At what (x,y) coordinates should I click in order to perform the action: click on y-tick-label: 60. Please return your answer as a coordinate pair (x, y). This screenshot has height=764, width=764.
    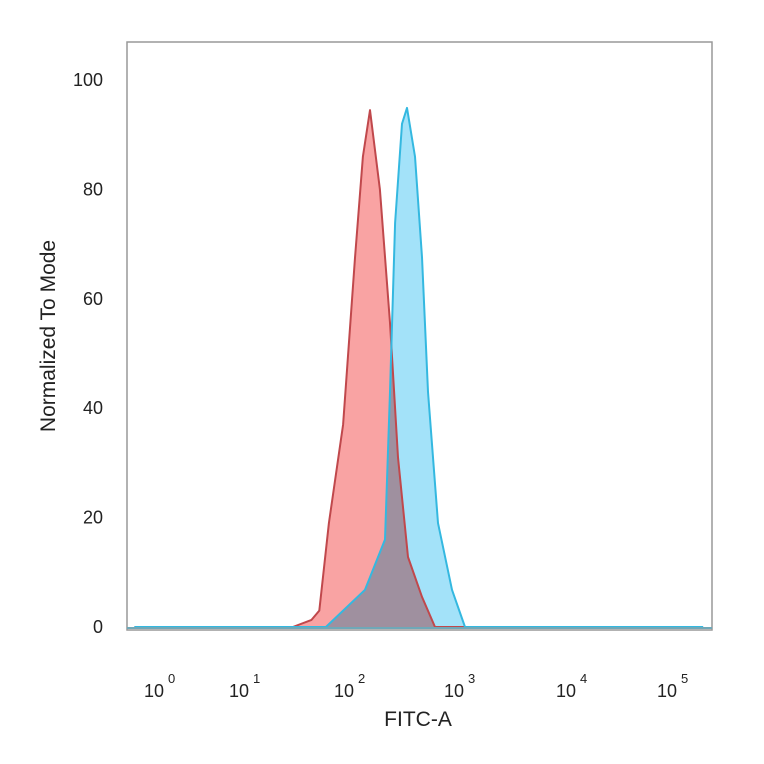
    Looking at the image, I should click on (93, 299).